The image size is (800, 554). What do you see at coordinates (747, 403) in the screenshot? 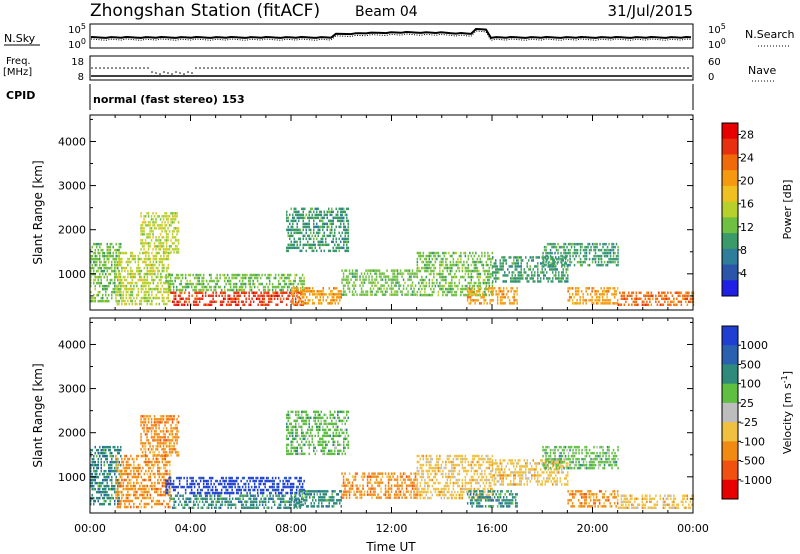
I see `colorbar-tick-label: 25` at bounding box center [747, 403].